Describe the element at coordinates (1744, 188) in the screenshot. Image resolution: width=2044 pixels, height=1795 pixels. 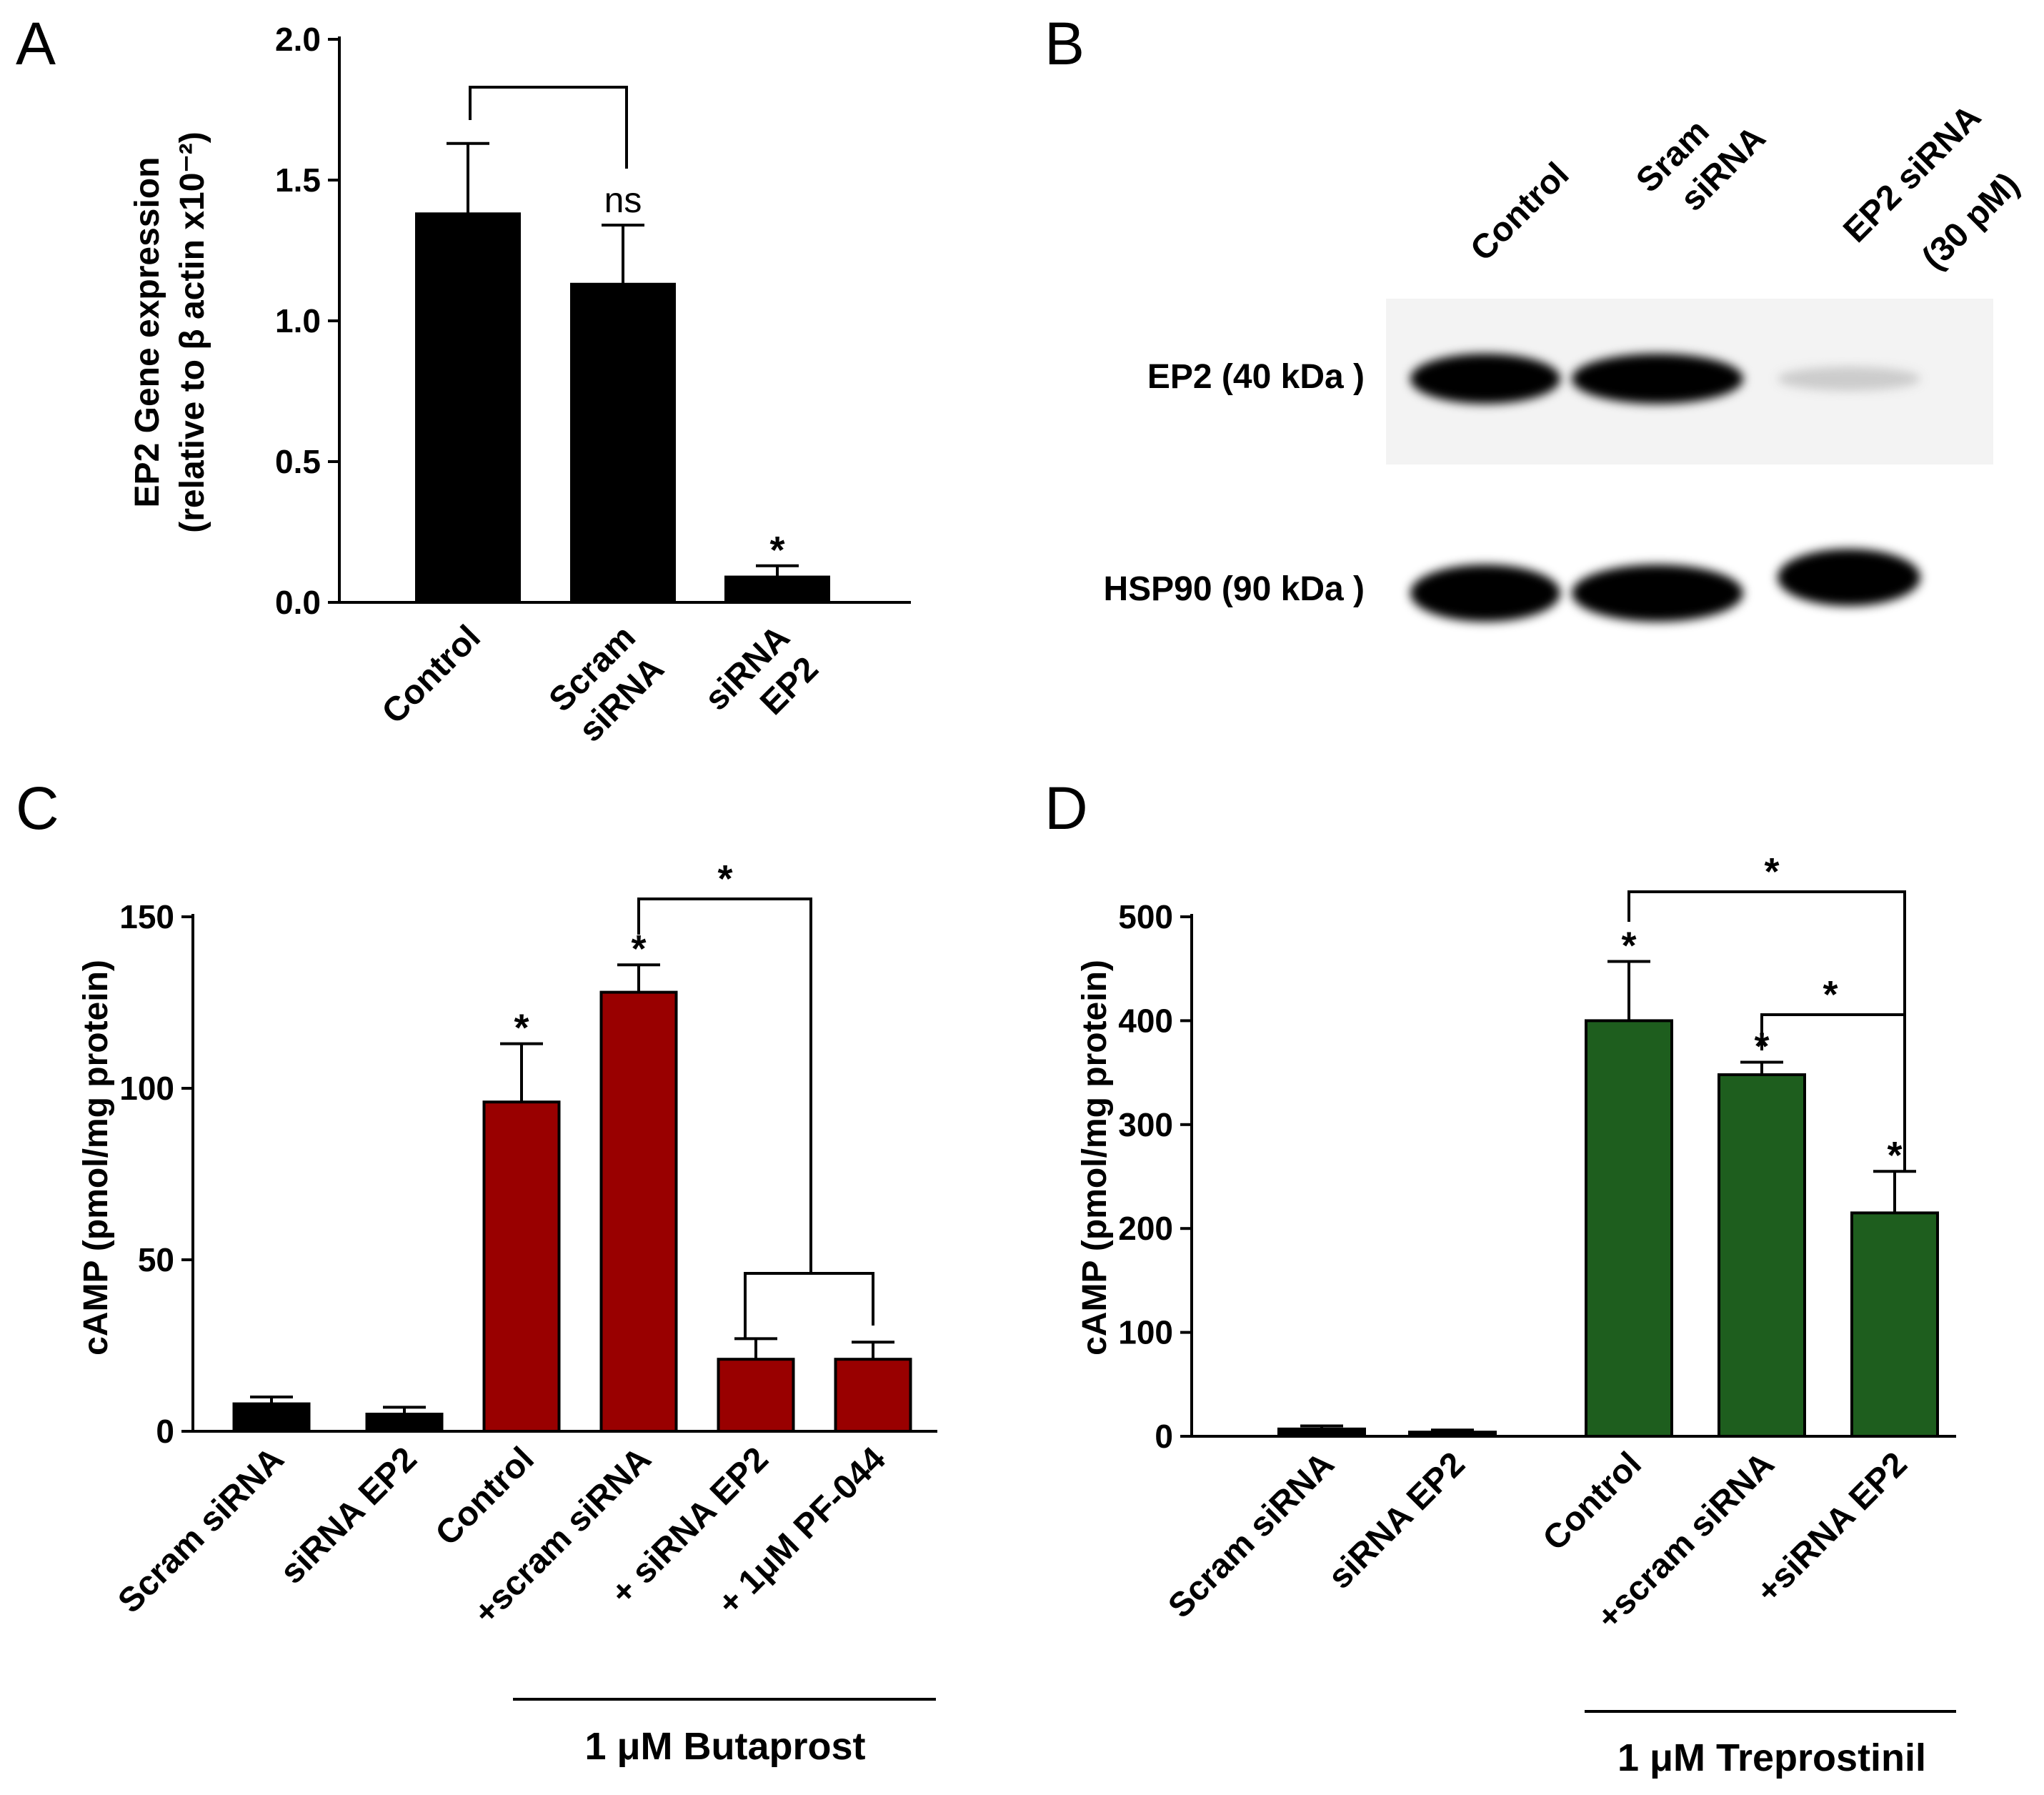
I see `blot-lane-labels: Control Sram siRNA EP2 siRNA (30 pM)` at that location.